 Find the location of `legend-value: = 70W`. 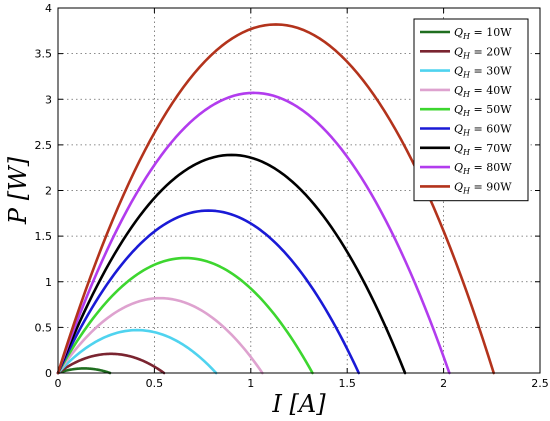

legend-value: = 70W is located at coordinates (491, 148).